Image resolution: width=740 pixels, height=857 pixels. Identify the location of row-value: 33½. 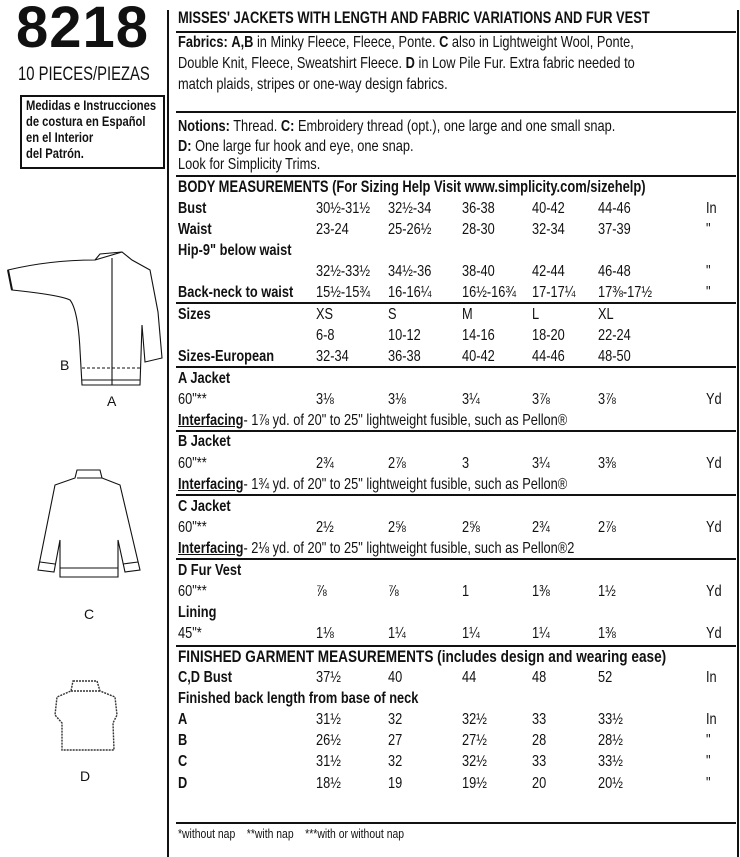
(610, 761).